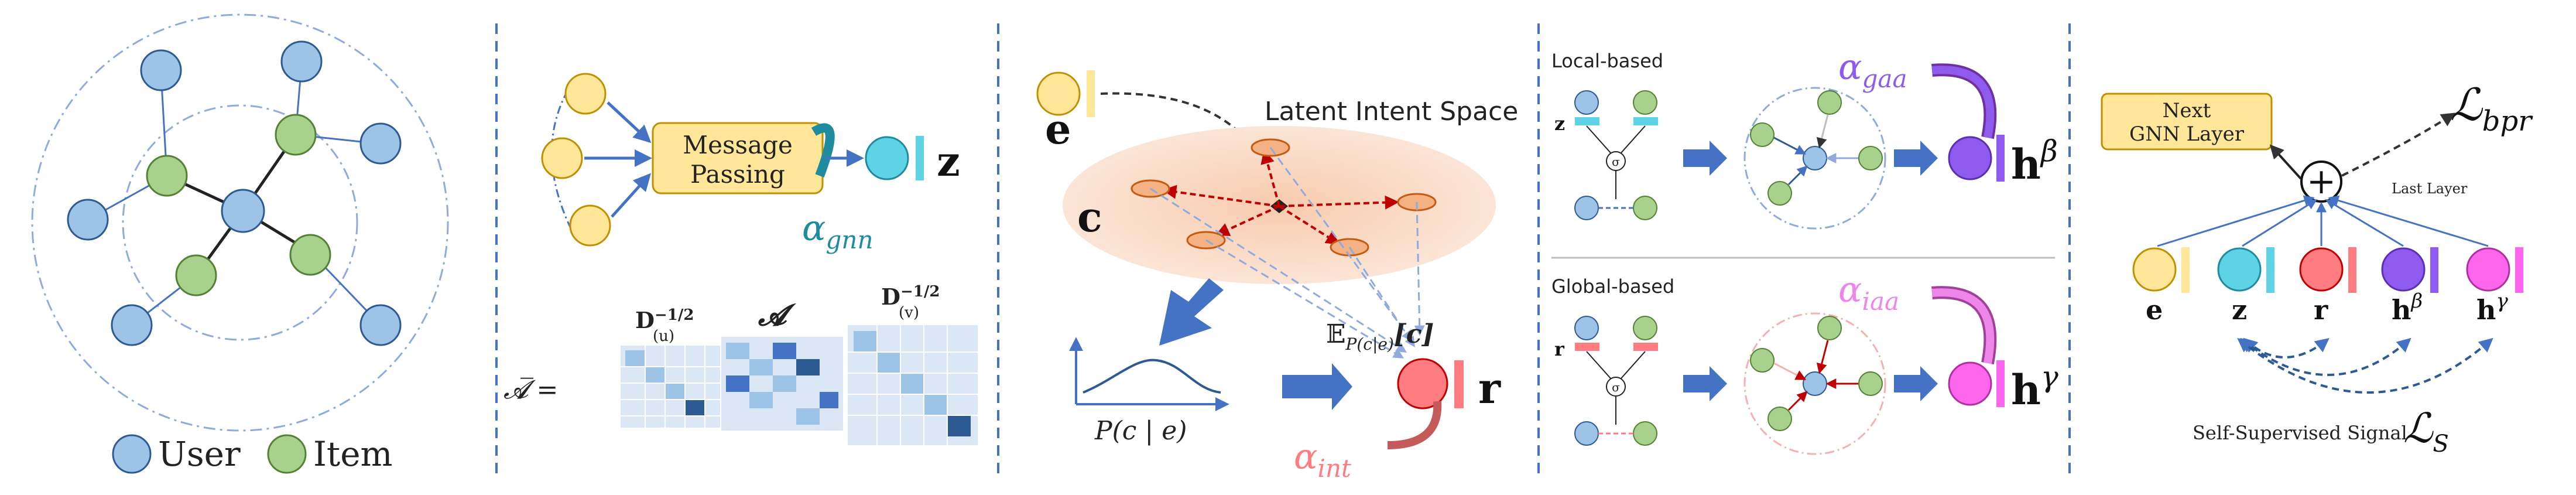  I want to click on sum-symbol: +, so click(2321, 181).